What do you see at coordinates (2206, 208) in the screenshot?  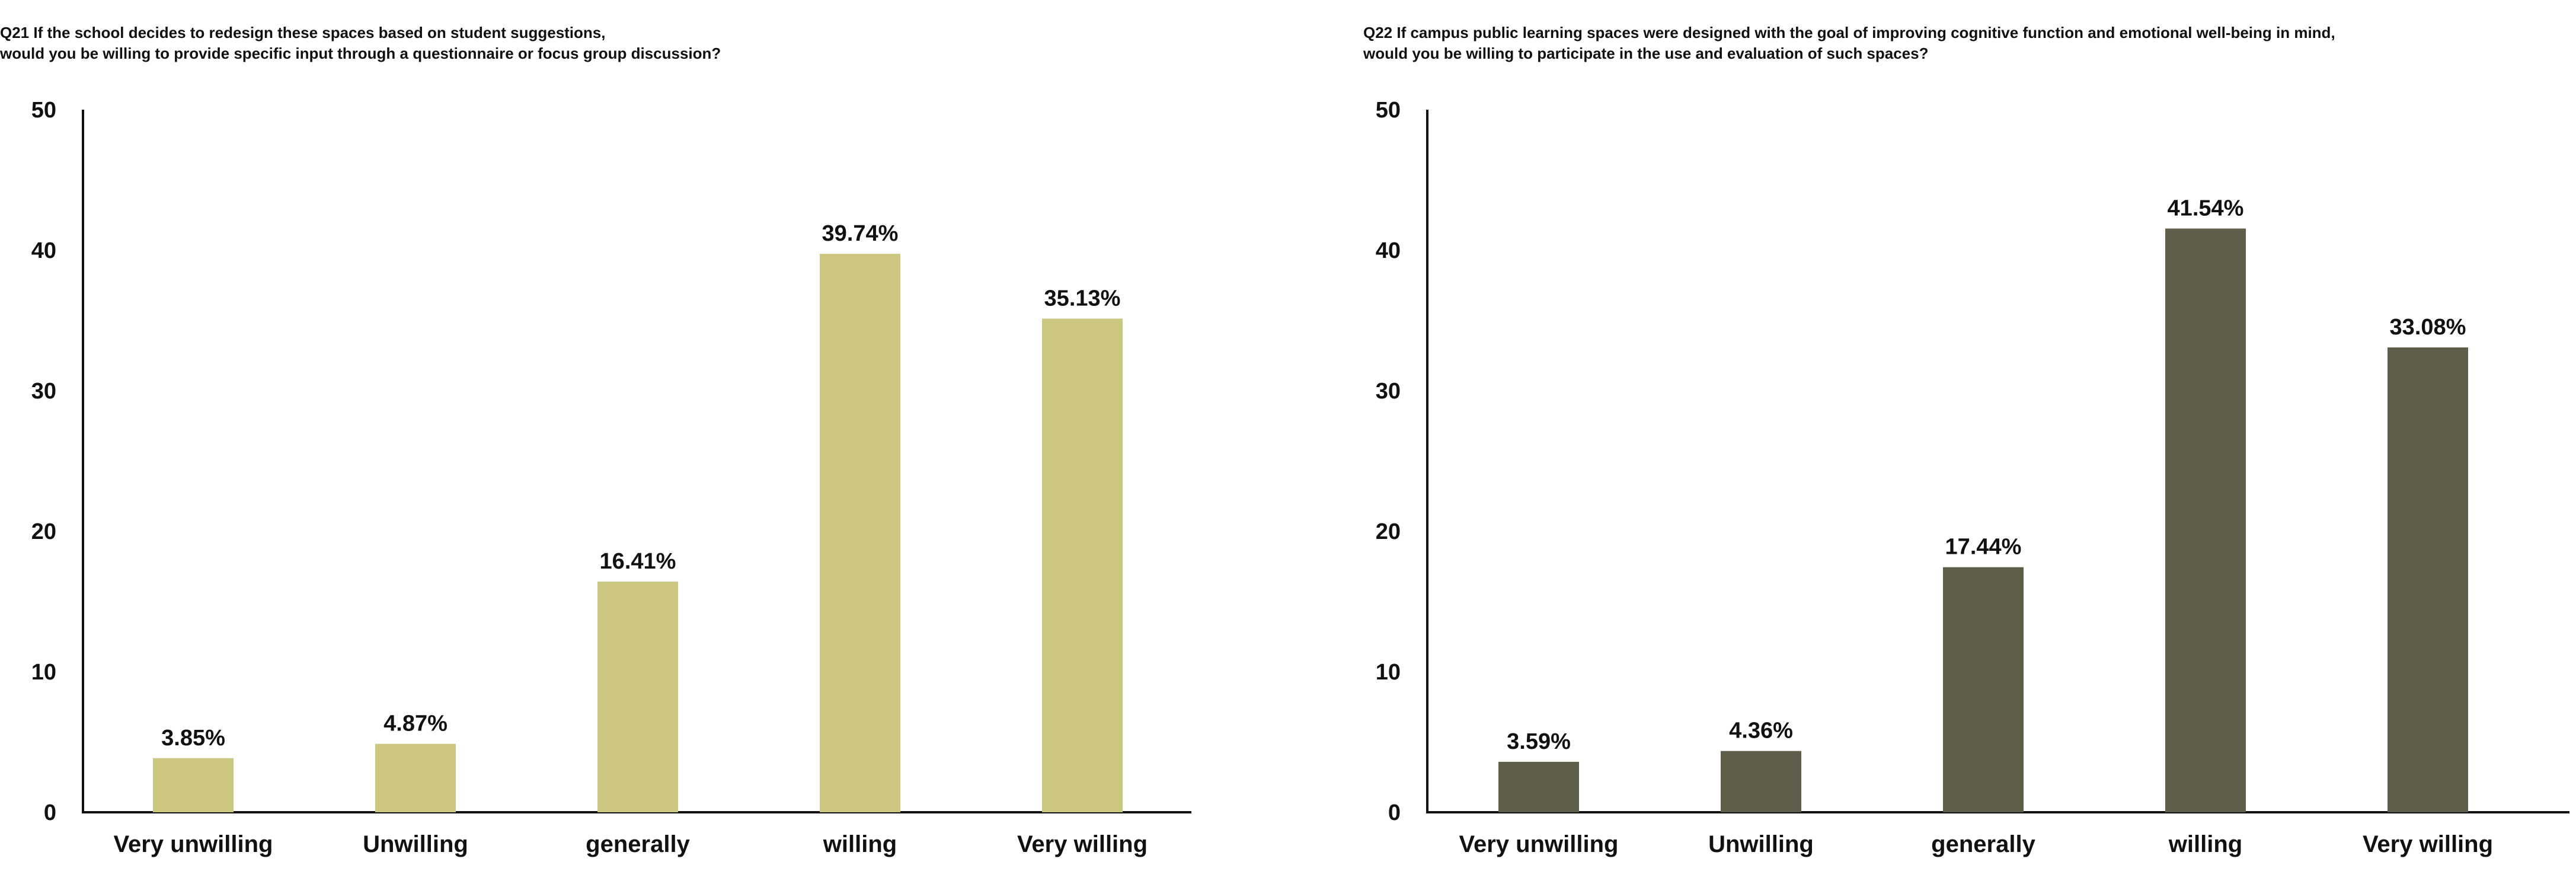 I see `bar-data-label: 41.54%` at bounding box center [2206, 208].